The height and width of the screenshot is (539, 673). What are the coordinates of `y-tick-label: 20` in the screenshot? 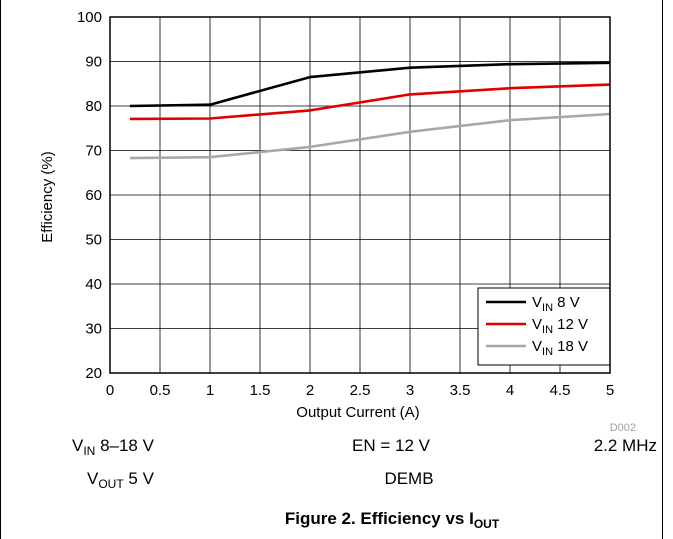 It's located at (93, 373).